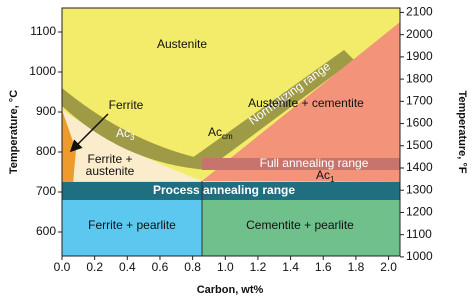 The width and height of the screenshot is (474, 306). I want to click on x-tick-label: 0.2, so click(94, 267).